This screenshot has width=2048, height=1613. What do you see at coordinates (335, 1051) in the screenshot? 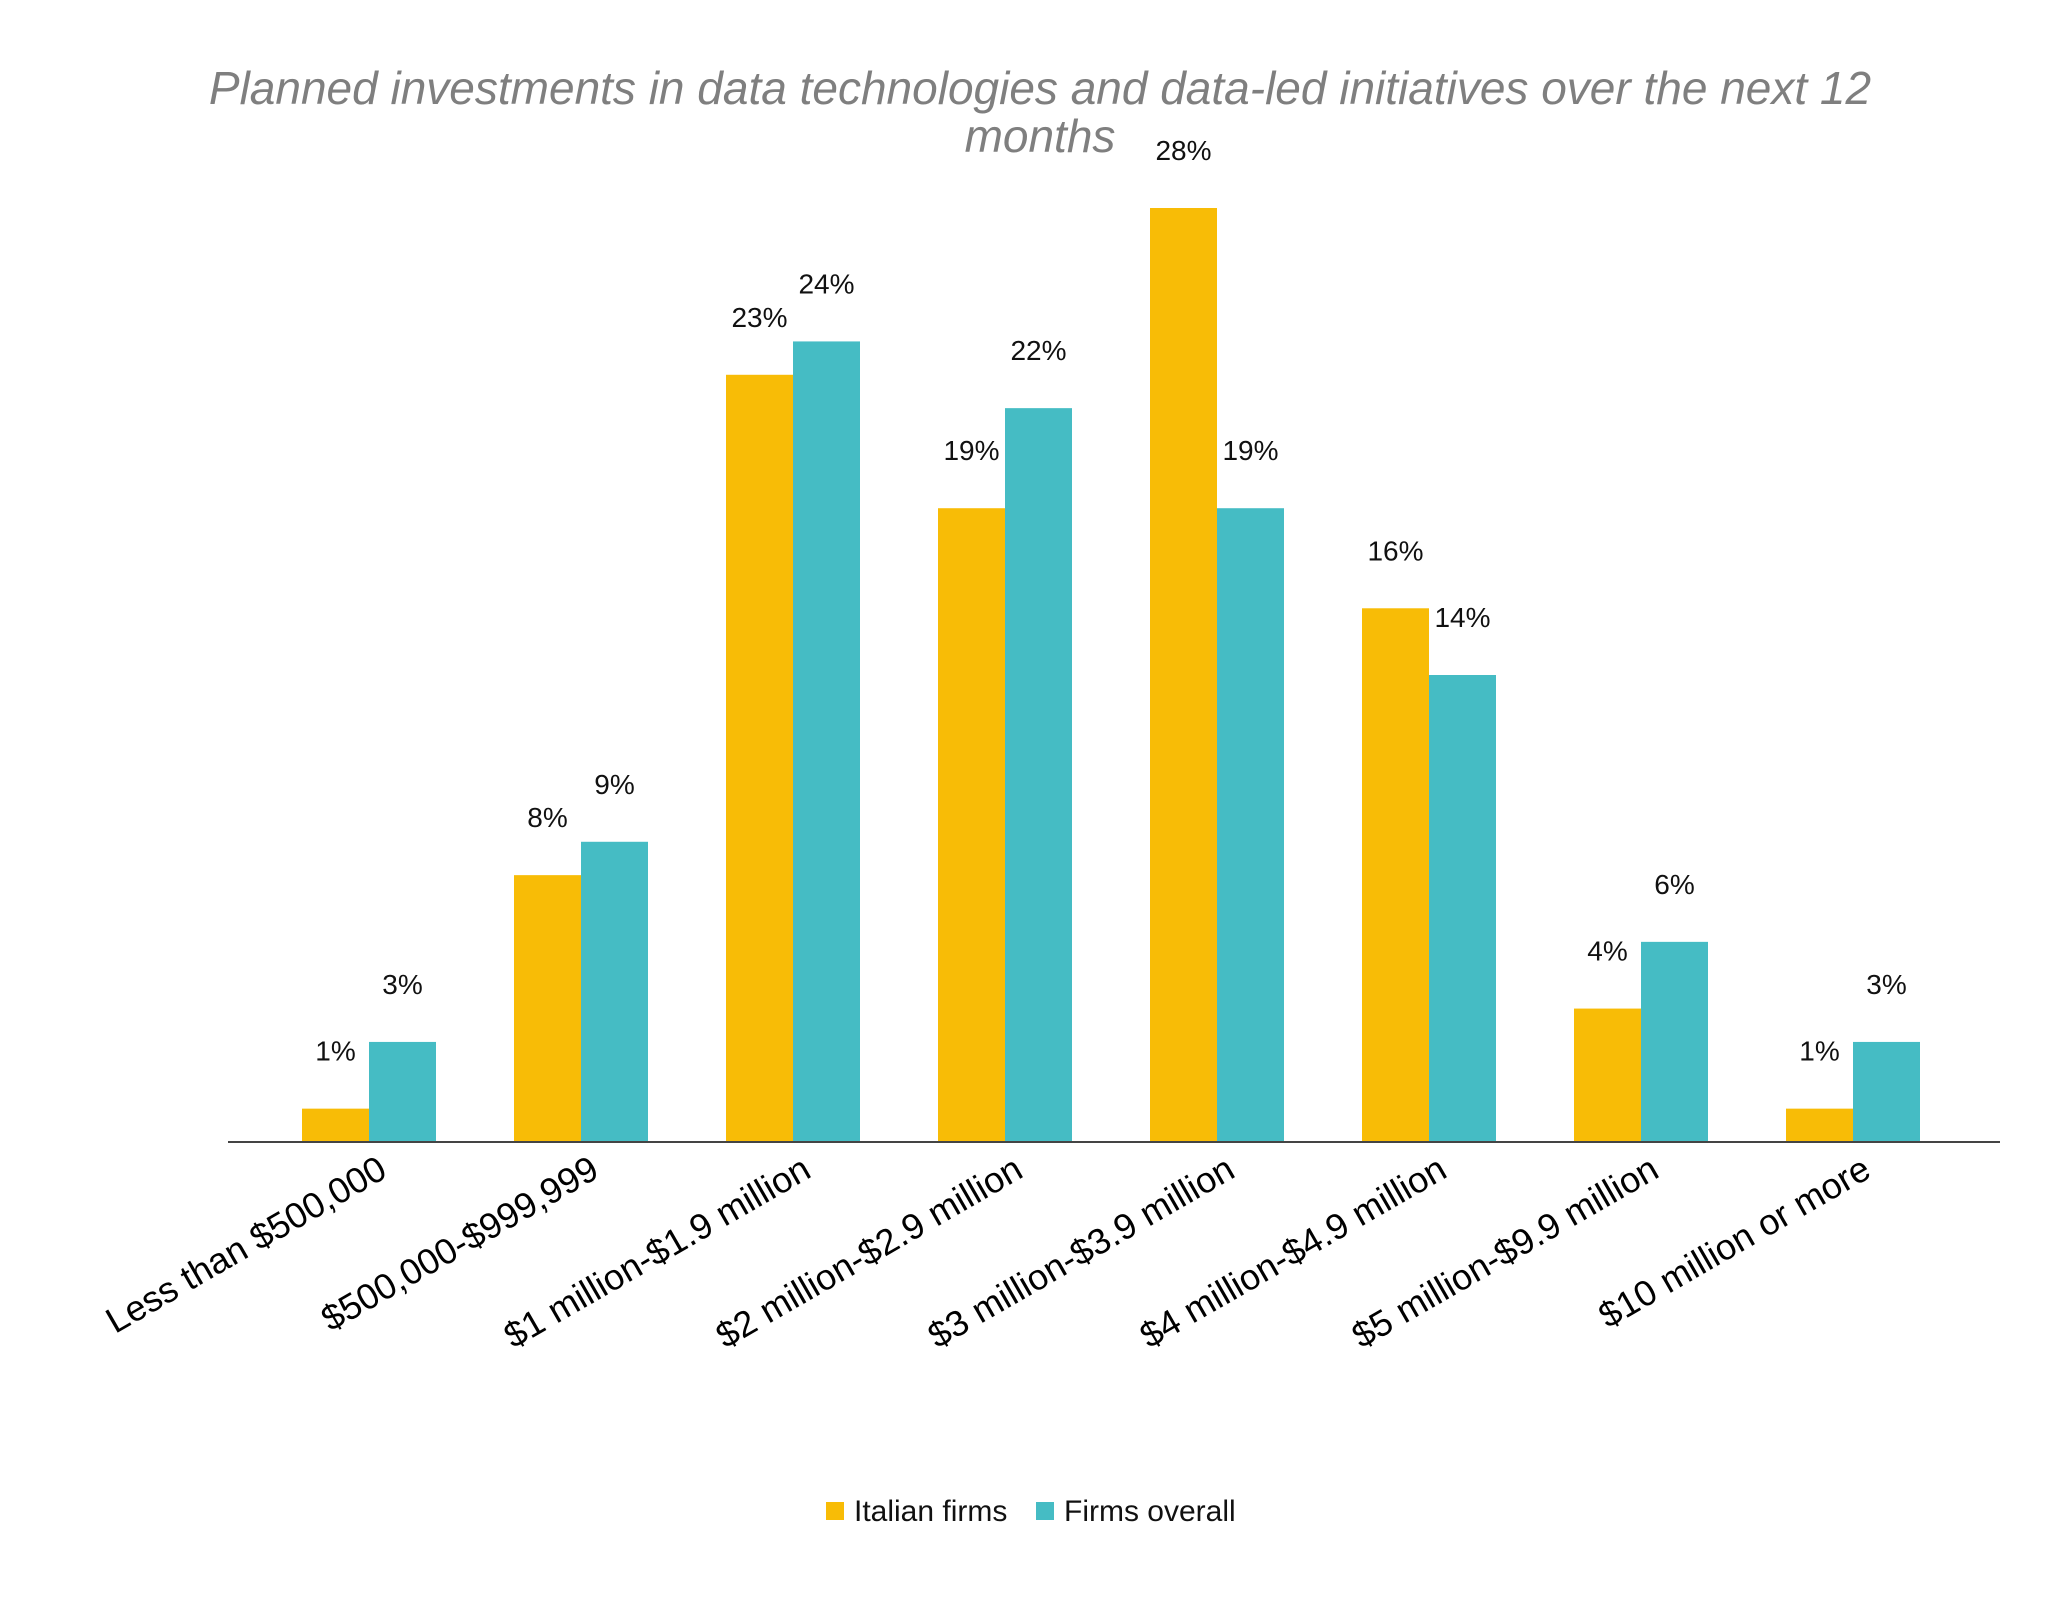
I see `data-label-italian-firms-0: 1%` at bounding box center [335, 1051].